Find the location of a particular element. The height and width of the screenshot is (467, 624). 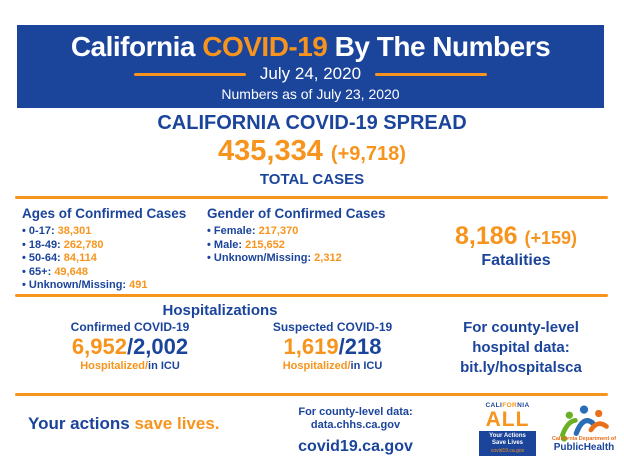

total-cases-number: 435,334 (+9,718) is located at coordinates (312, 151).